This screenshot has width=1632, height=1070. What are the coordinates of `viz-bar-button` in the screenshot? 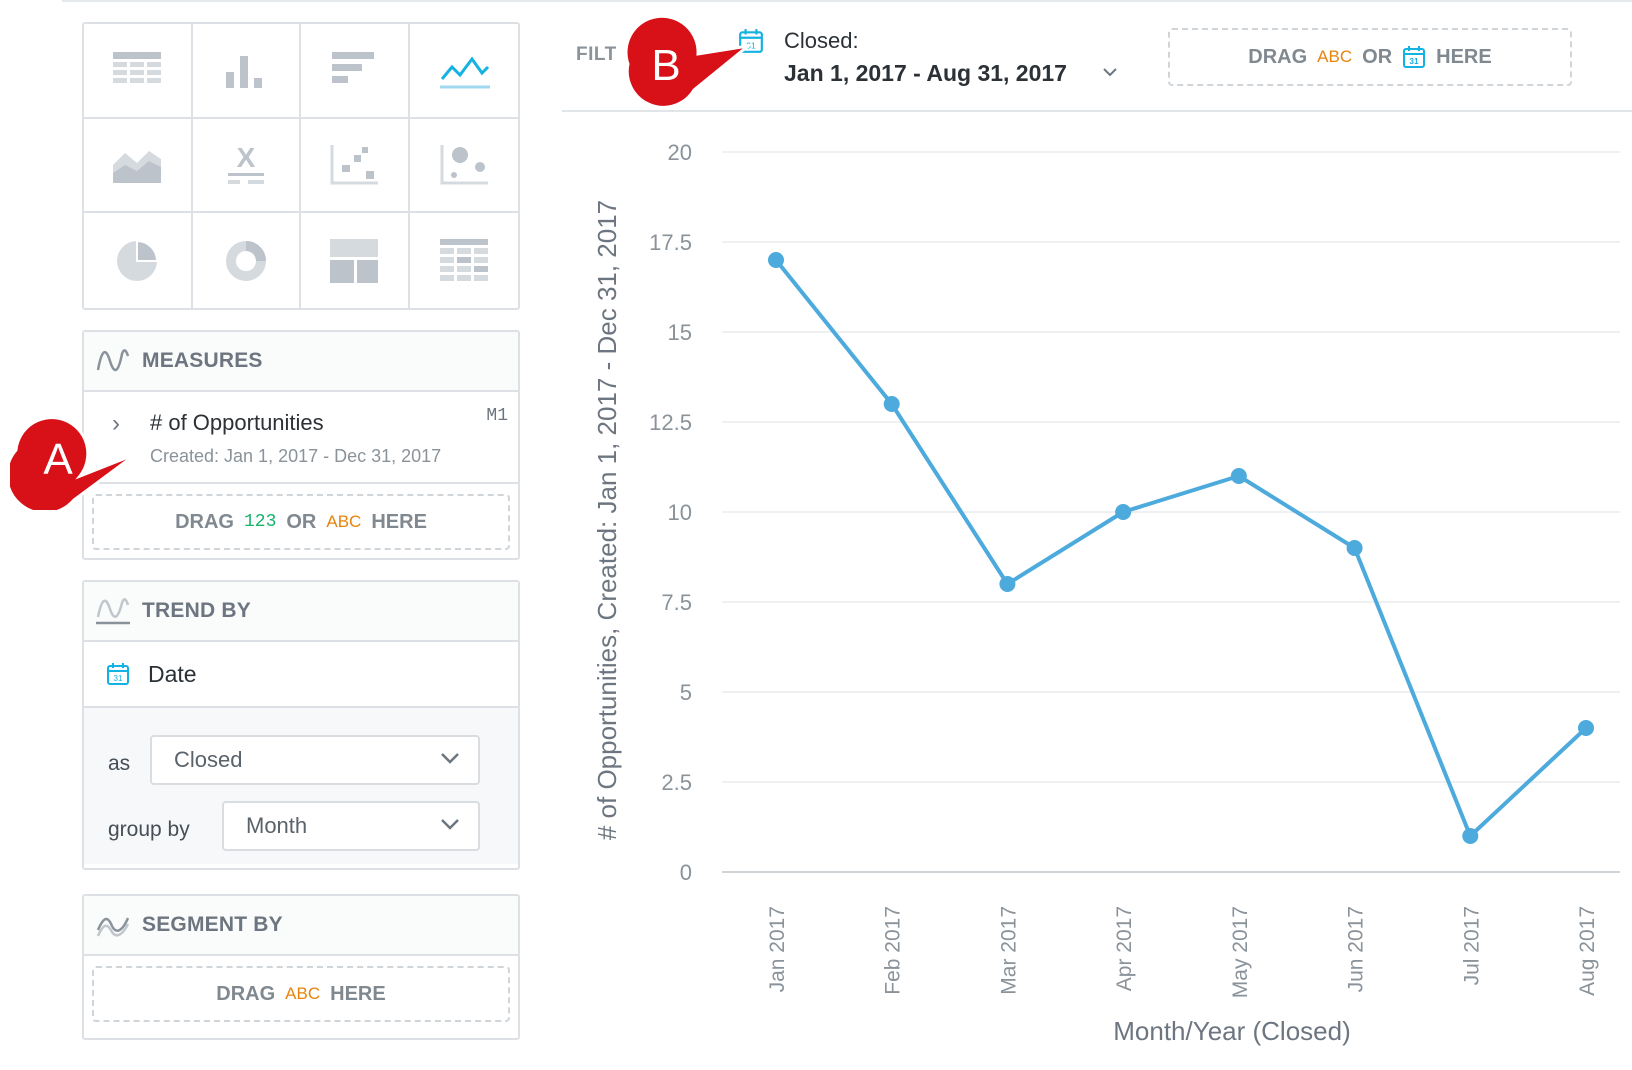 It's located at (355, 71).